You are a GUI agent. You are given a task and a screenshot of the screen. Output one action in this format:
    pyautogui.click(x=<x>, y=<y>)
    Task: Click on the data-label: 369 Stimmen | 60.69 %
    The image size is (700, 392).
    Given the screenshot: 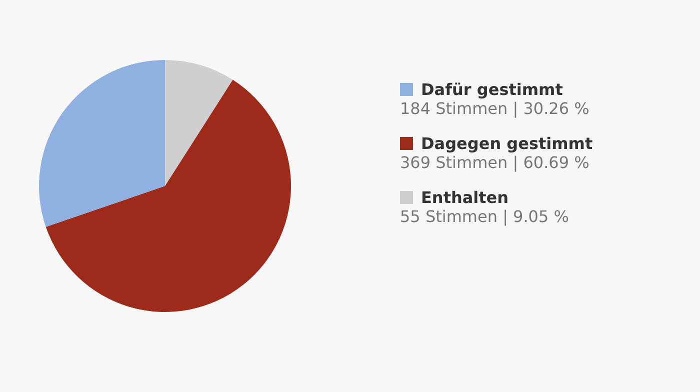 What is the action you would take?
    pyautogui.click(x=495, y=162)
    